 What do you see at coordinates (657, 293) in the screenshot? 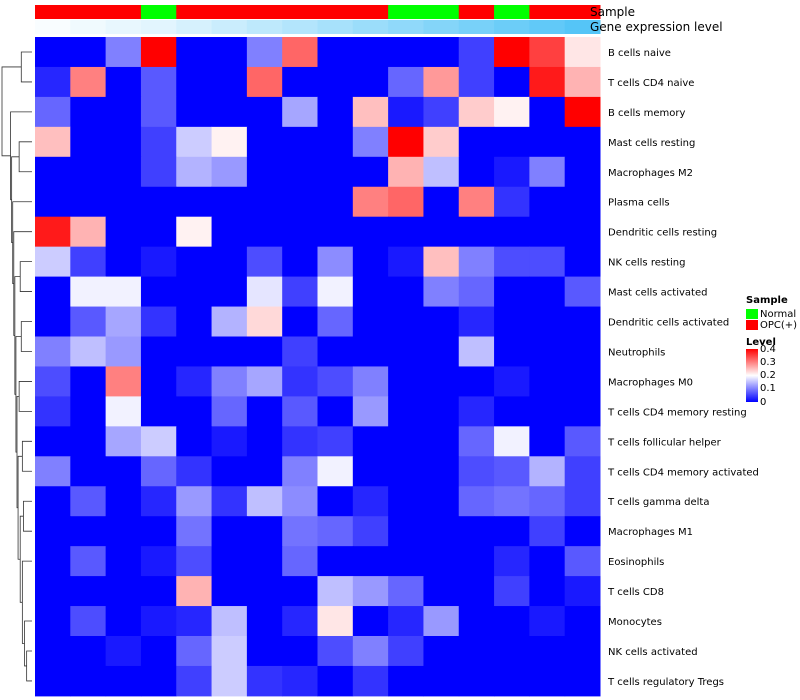
I see `row-label: Mast cells activated` at bounding box center [657, 293].